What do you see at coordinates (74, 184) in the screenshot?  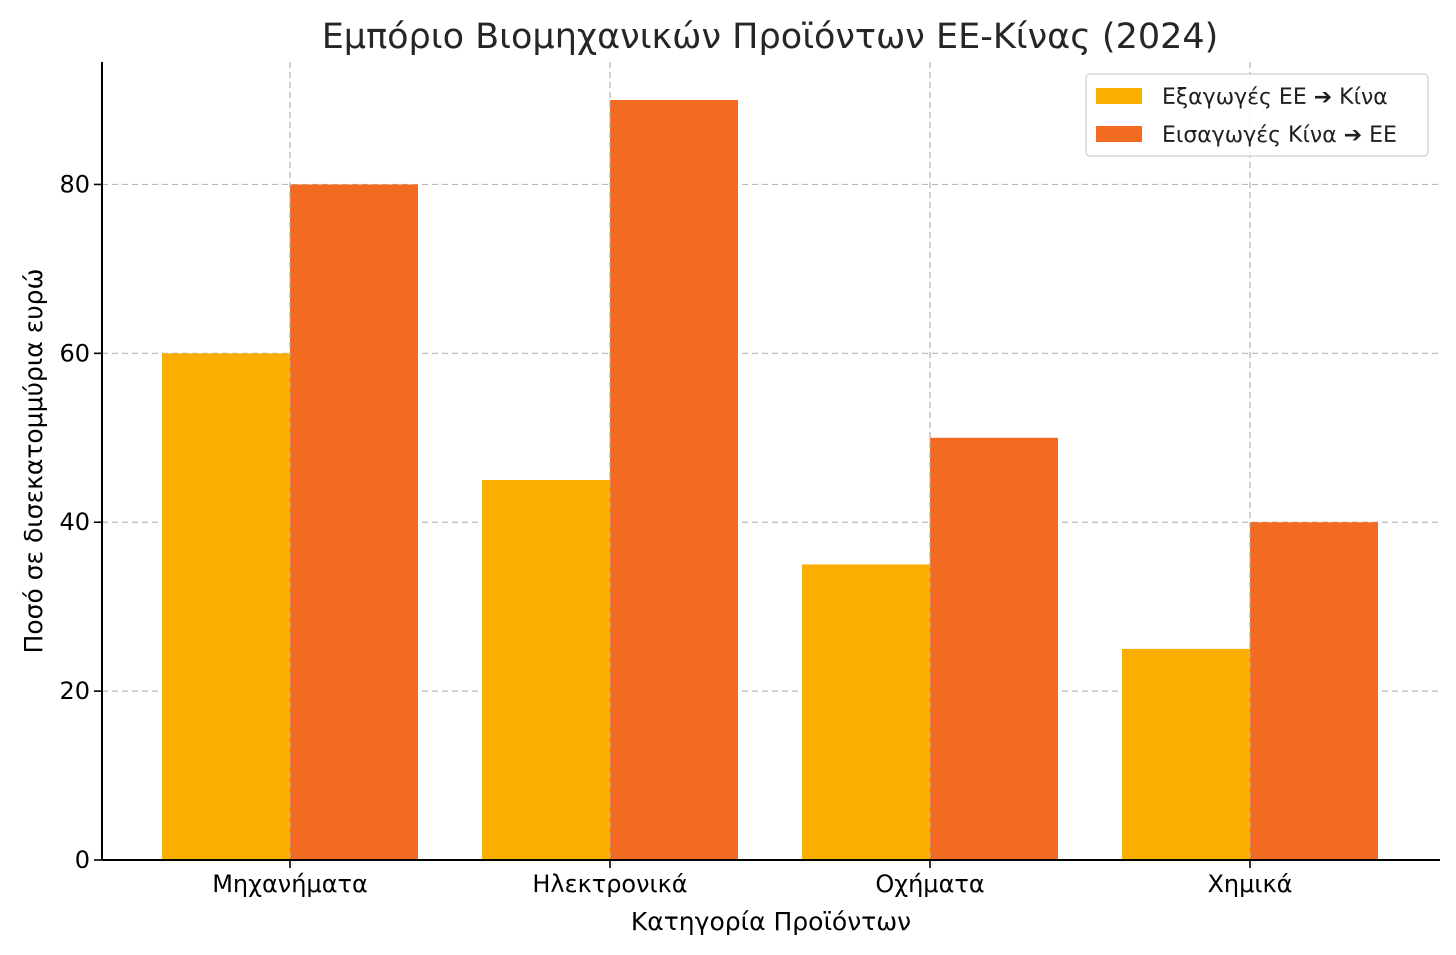 I see `y-tick-label: 80` at bounding box center [74, 184].